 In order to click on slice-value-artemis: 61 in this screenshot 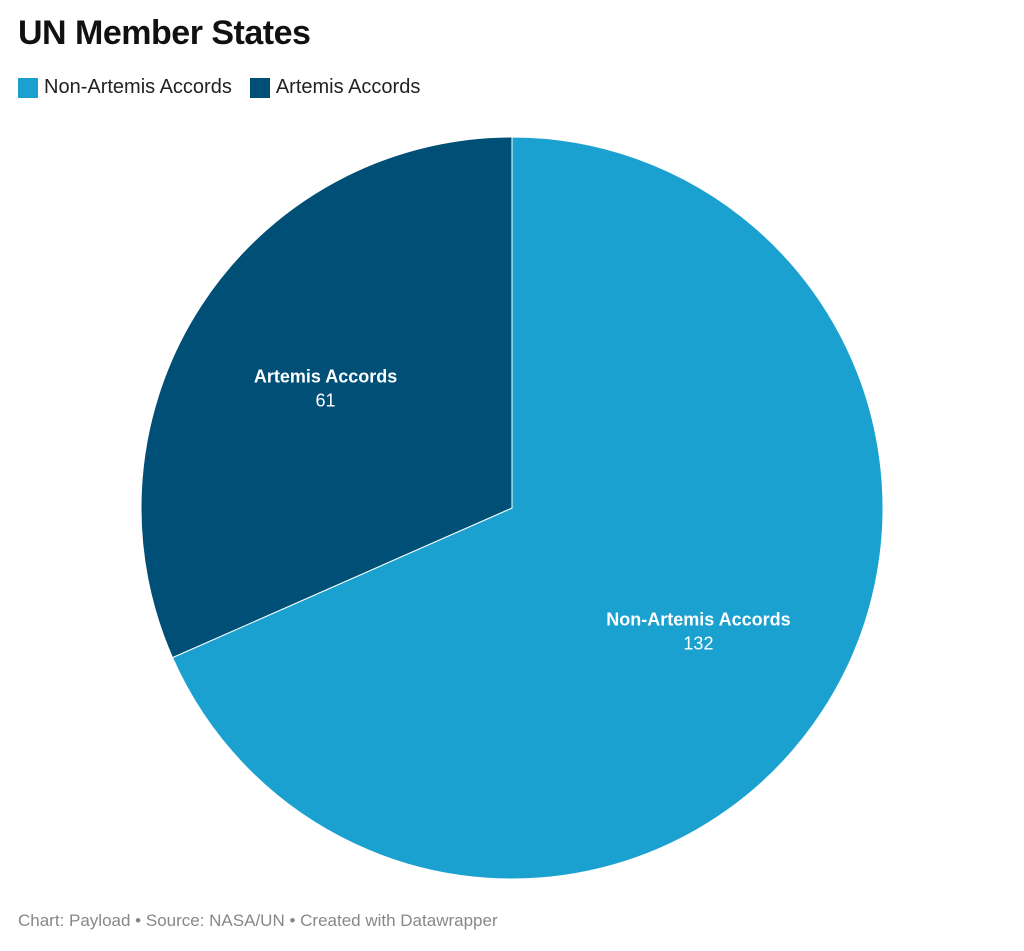, I will do `click(326, 400)`.